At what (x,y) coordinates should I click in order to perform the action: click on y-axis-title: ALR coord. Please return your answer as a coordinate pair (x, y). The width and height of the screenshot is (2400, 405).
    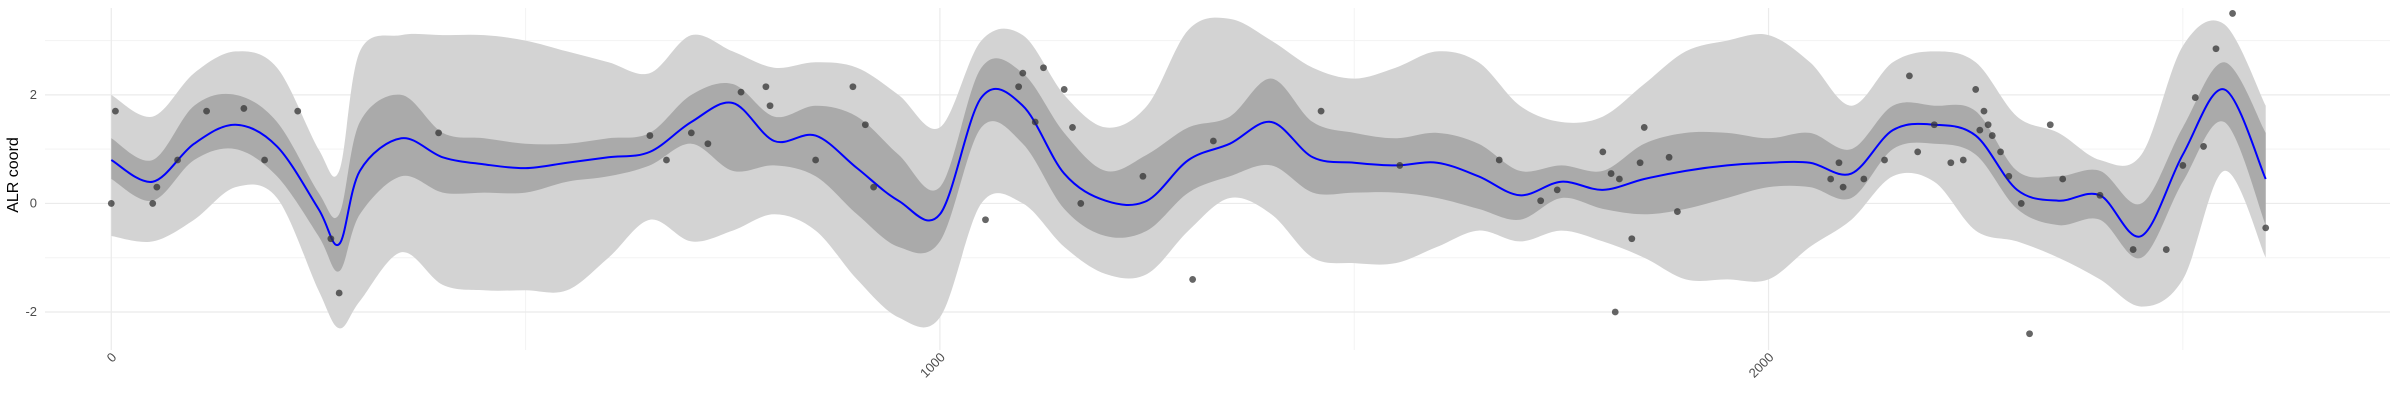
    Looking at the image, I should click on (13, 175).